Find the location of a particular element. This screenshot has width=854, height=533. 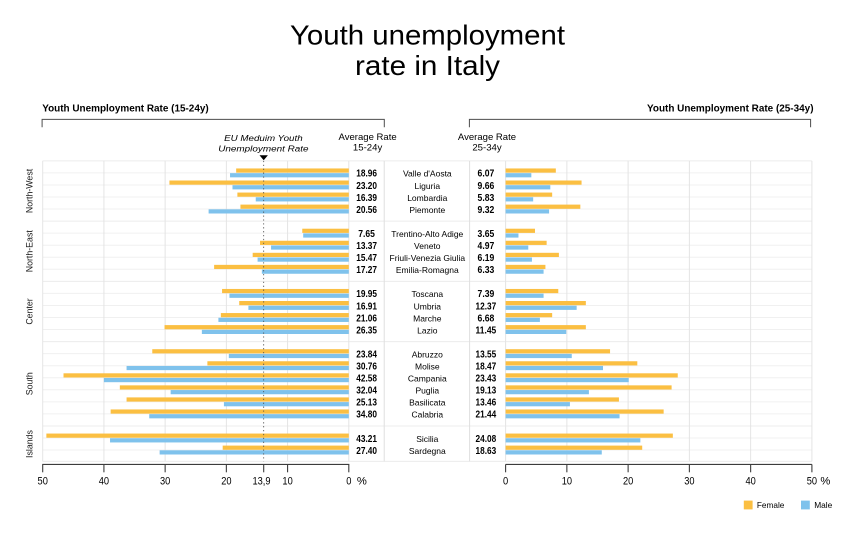

svg-text: 13.55 is located at coordinates (486, 354).